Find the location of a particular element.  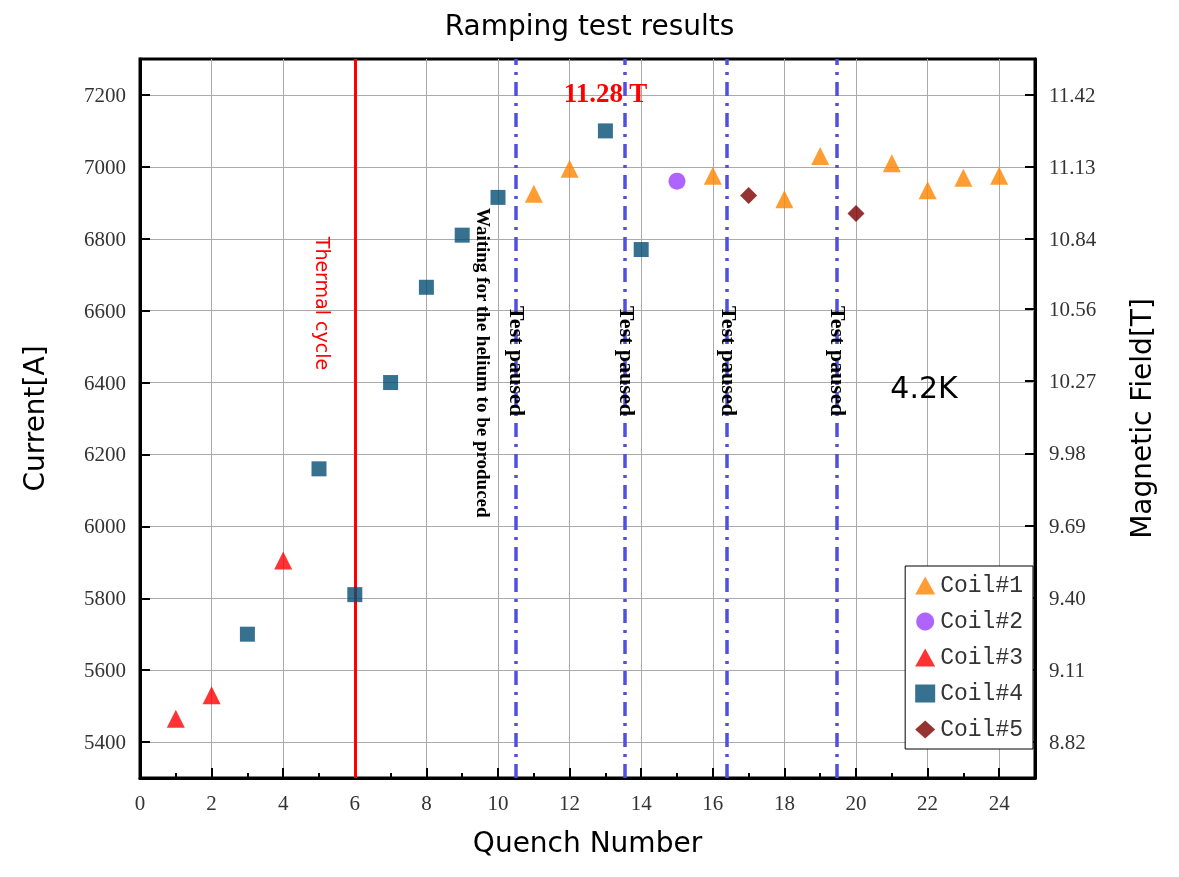

x-tick-label: 6 is located at coordinates (355, 802).